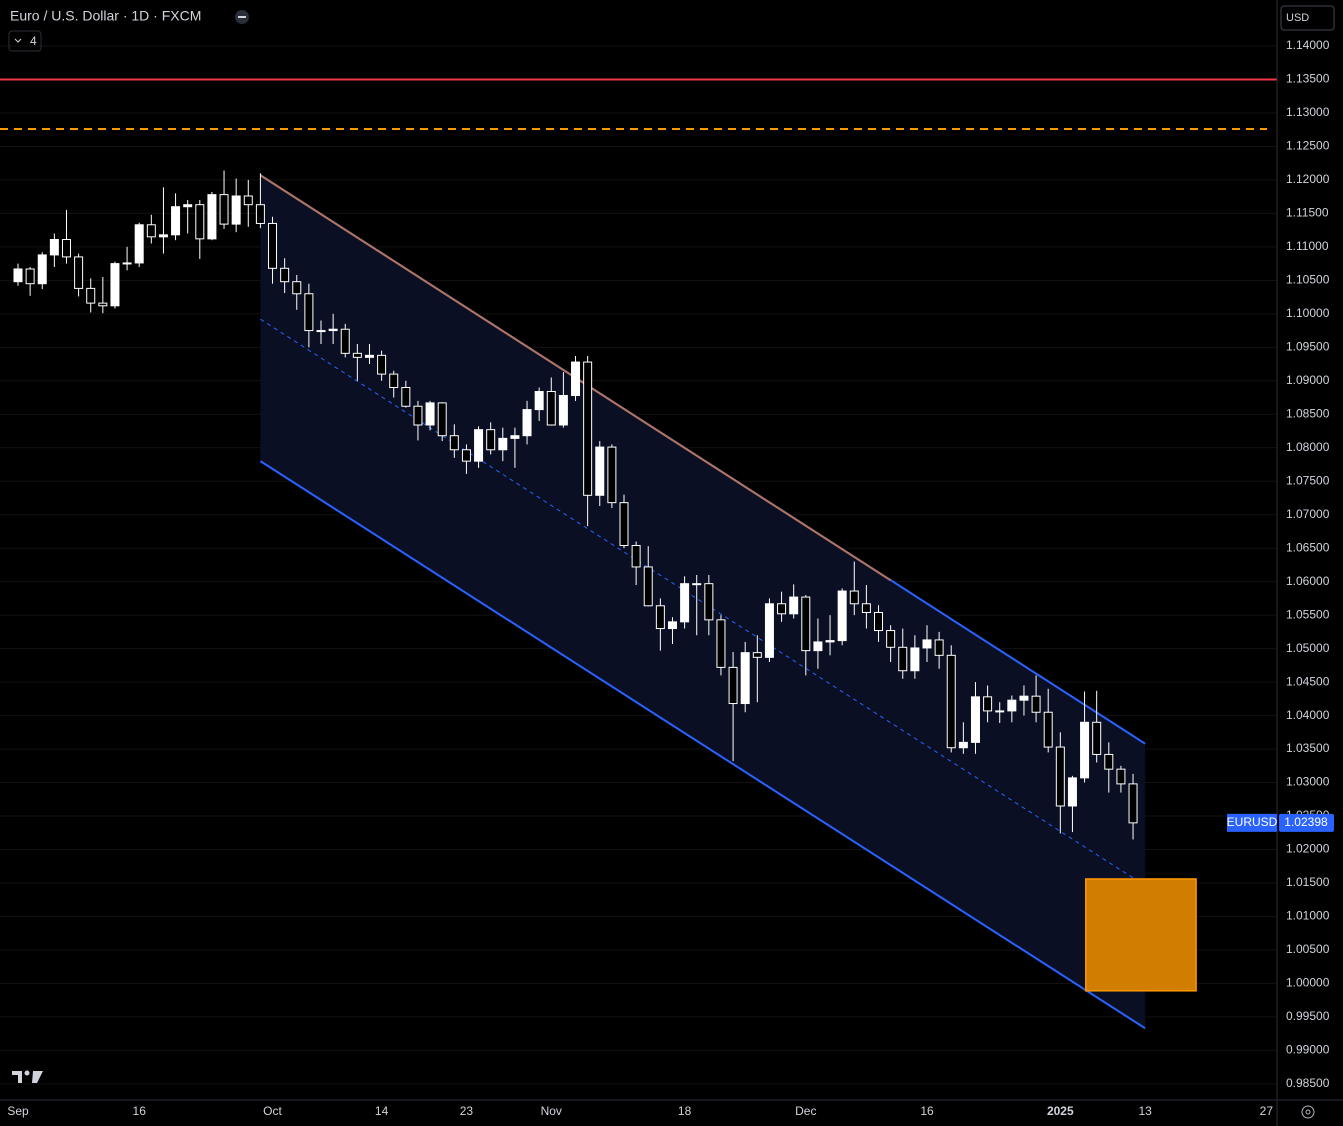 The height and width of the screenshot is (1126, 1343). Describe the element at coordinates (242, 17) in the screenshot. I see `legend-toggle-icon` at that location.